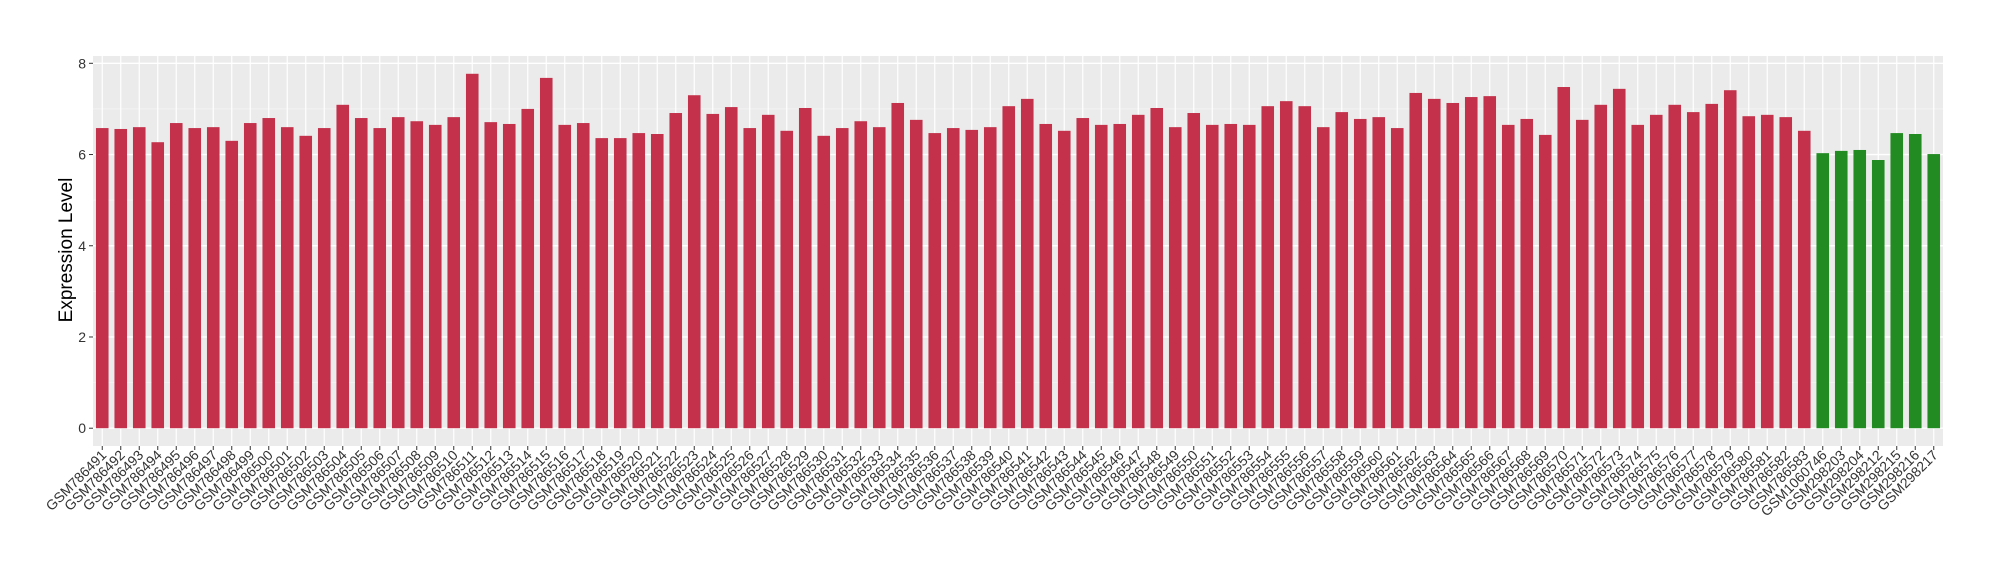  I want to click on bar-GSM786512, so click(491, 275).